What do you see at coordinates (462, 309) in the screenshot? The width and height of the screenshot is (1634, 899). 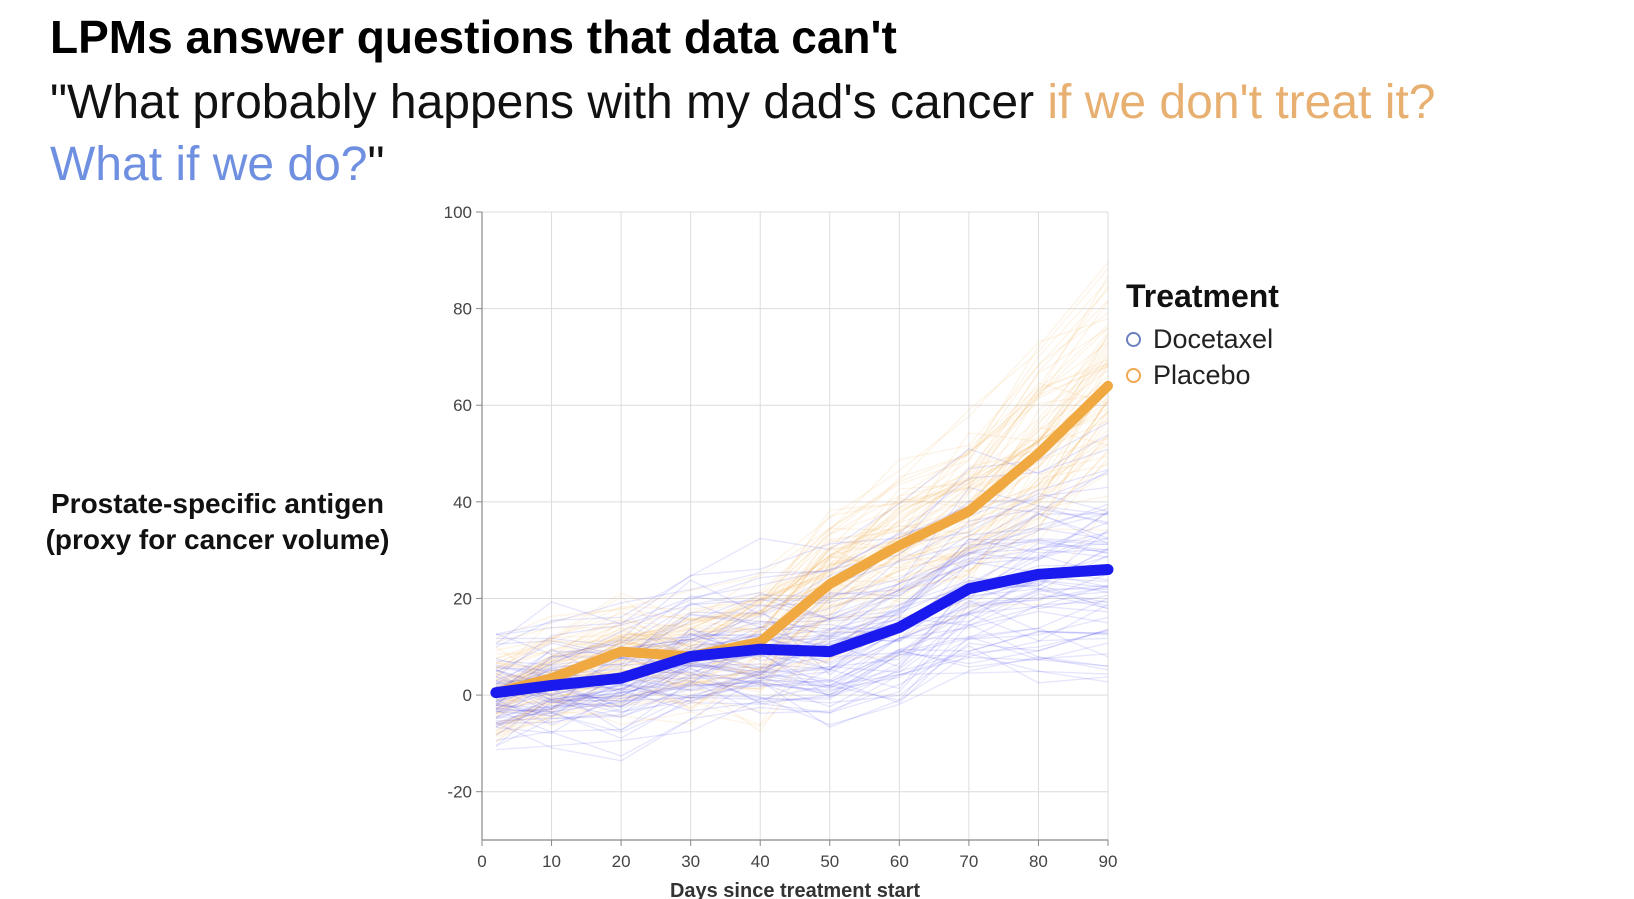 I see `y-tick-label: 80` at bounding box center [462, 309].